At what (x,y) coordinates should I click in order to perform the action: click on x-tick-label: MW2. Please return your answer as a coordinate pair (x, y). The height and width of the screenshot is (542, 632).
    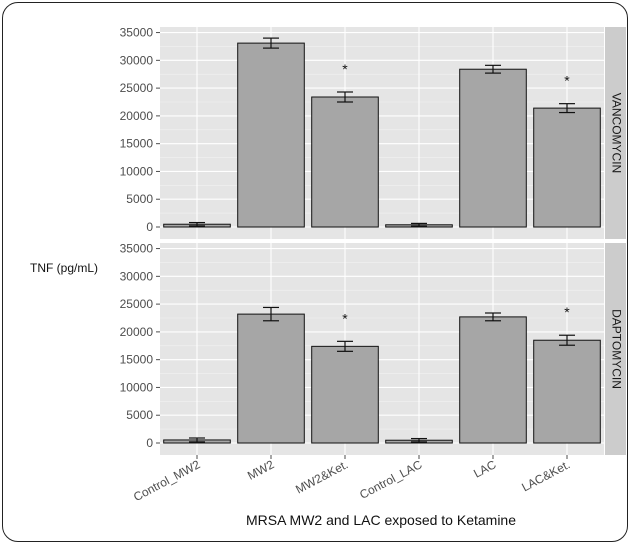
    Looking at the image, I should click on (261, 470).